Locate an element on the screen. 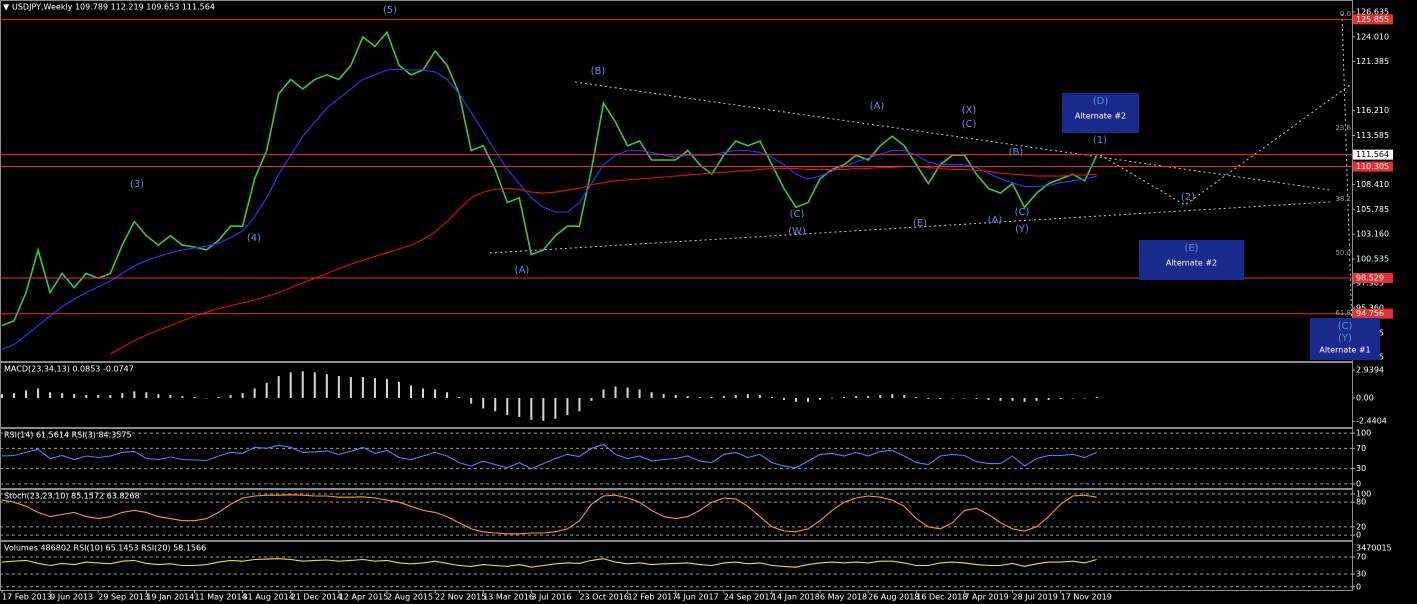 This screenshot has height=604, width=1417. y-tick-label: 80 is located at coordinates (1361, 502).